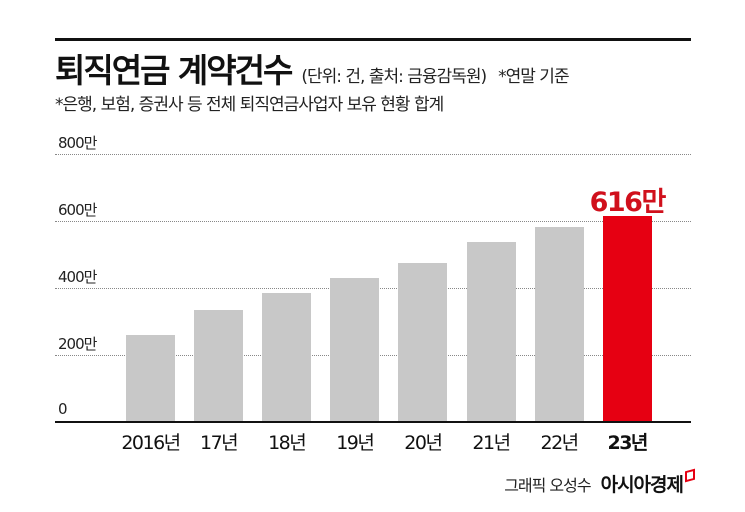 Image resolution: width=745 pixels, height=512 pixels. Describe the element at coordinates (355, 443) in the screenshot. I see `x-axis-tick-label: 19년` at that location.